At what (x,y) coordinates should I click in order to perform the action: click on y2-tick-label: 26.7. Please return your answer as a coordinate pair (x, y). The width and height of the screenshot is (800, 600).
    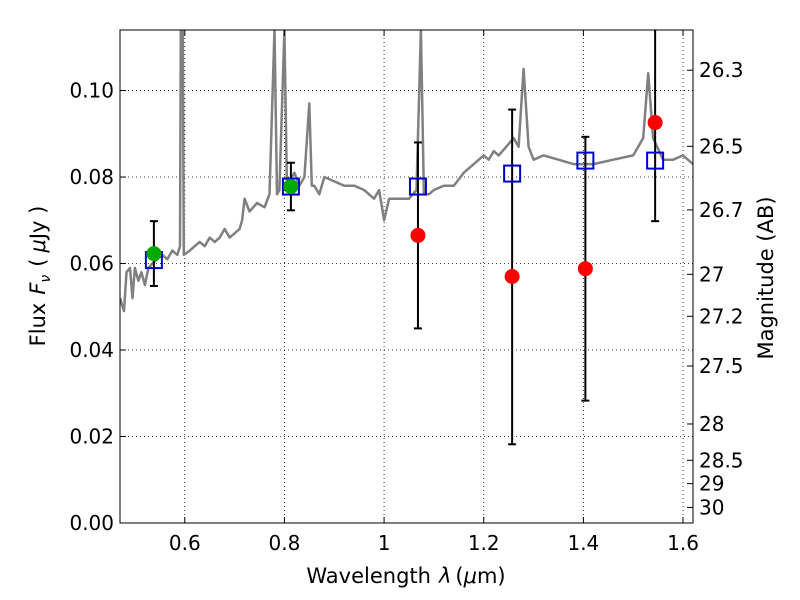
    Looking at the image, I should click on (721, 210).